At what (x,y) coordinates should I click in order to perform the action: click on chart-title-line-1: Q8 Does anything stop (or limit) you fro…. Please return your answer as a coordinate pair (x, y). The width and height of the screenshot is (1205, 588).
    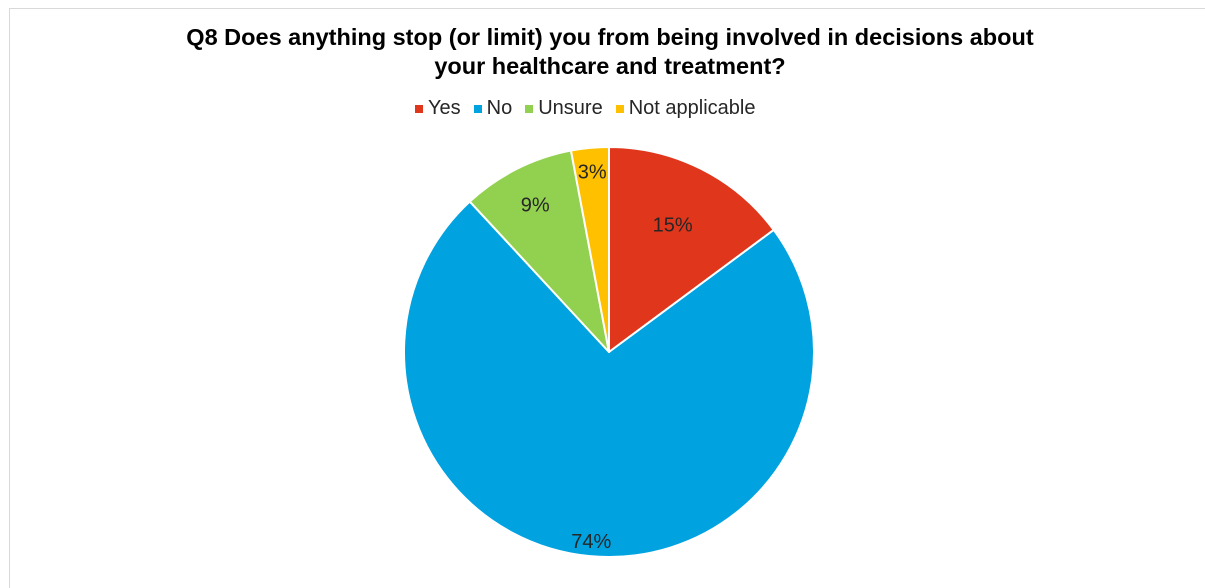
    Looking at the image, I should click on (610, 37).